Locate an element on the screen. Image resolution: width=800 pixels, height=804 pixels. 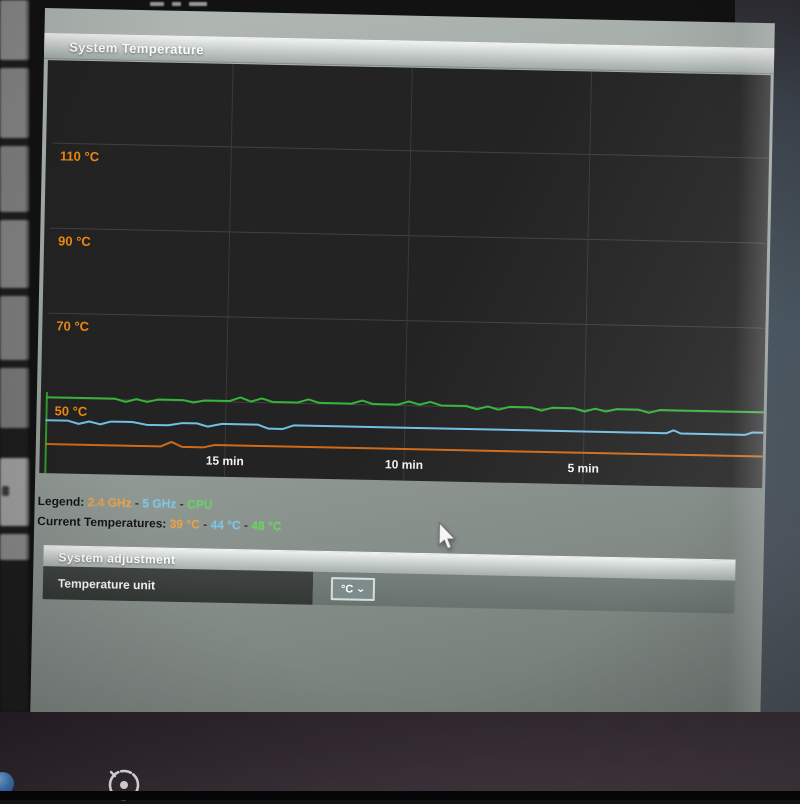
series-line-5ghz is located at coordinates (405, 427).